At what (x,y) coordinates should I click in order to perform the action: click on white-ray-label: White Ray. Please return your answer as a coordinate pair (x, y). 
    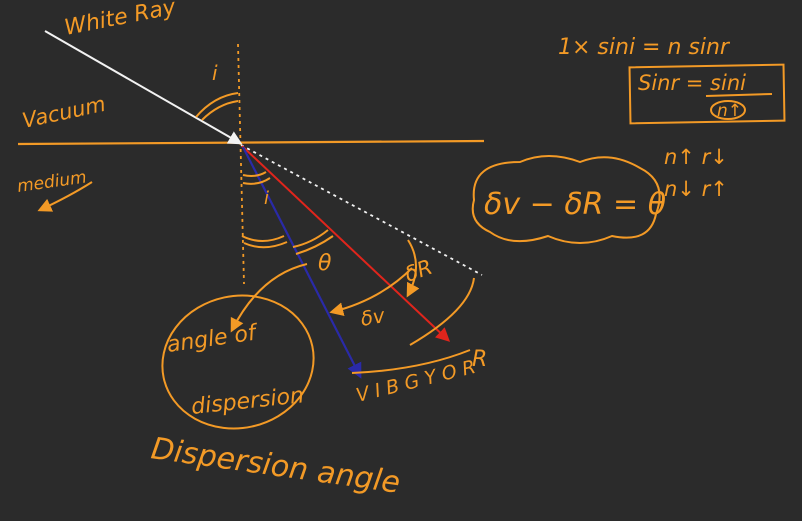
    Looking at the image, I should click on (120, 20).